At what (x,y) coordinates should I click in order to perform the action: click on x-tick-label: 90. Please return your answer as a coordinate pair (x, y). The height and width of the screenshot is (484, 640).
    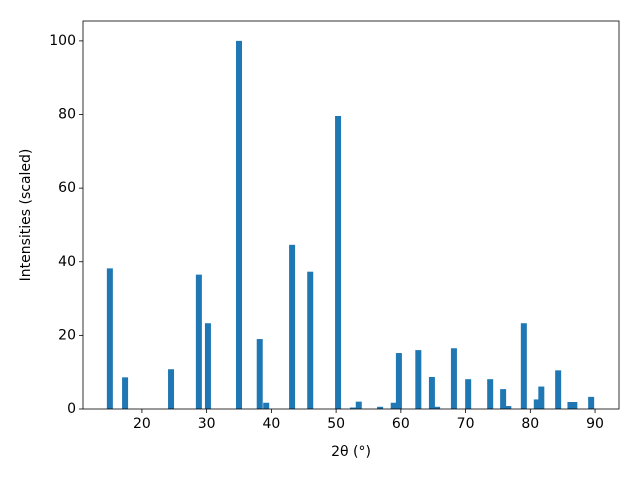
    Looking at the image, I should click on (595, 424).